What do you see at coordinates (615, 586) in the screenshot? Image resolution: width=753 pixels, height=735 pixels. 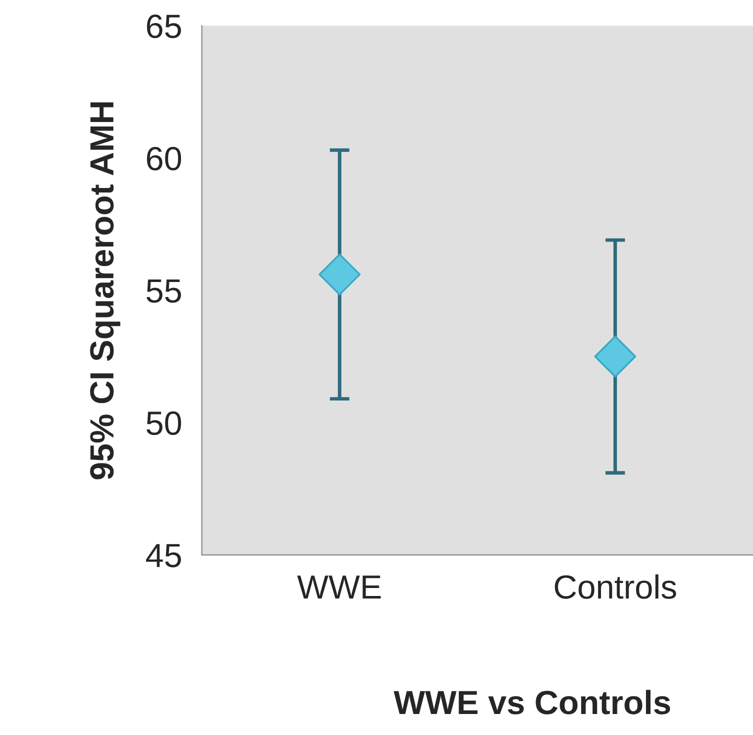 I see `x-tick-label: Controls` at bounding box center [615, 586].